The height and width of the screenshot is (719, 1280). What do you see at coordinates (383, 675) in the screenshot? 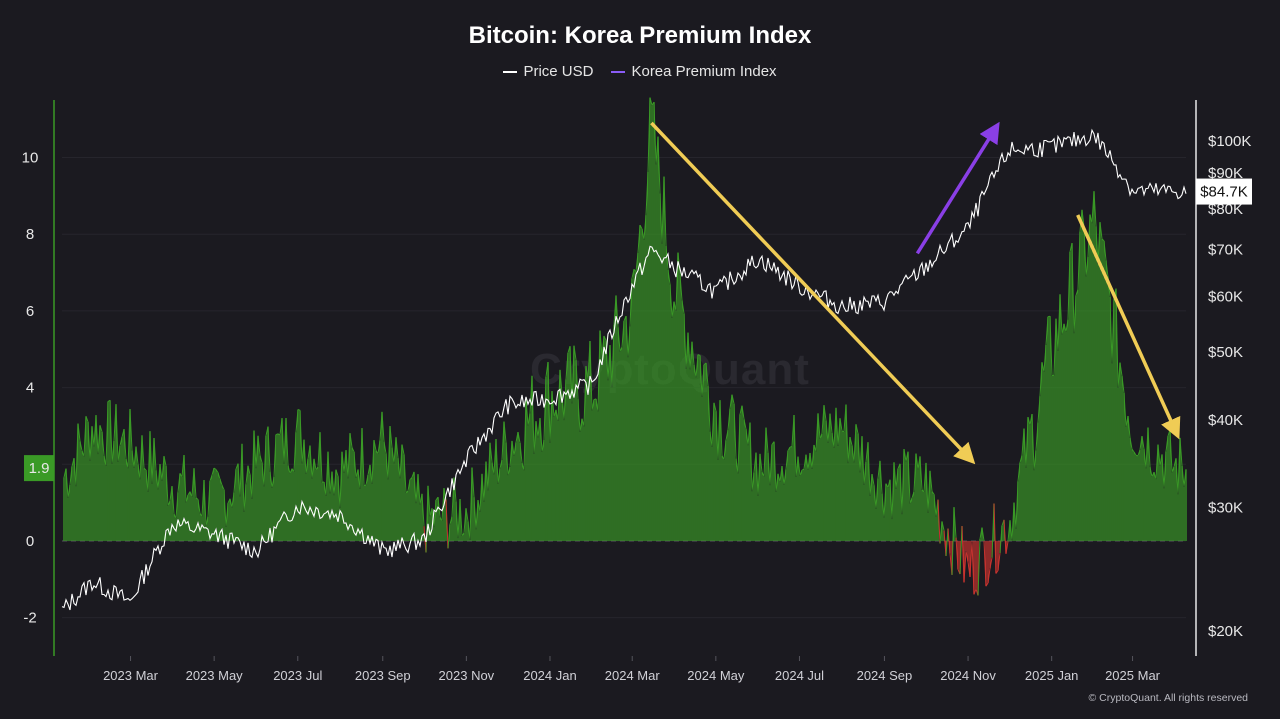
I see `x-tick-label: 2023 Sep` at bounding box center [383, 675].